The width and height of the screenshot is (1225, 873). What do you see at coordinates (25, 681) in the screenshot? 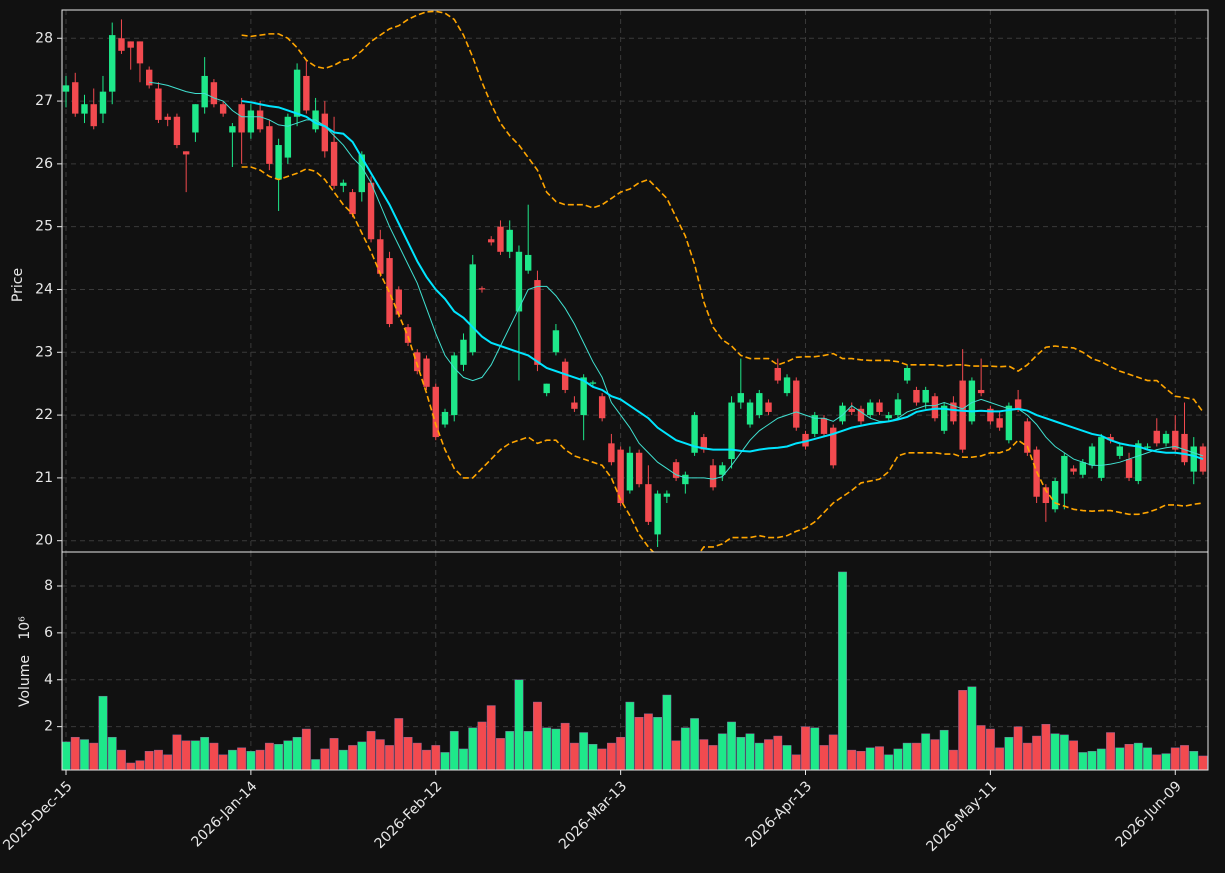
I see `volume-axis-label: Volume` at bounding box center [25, 681].